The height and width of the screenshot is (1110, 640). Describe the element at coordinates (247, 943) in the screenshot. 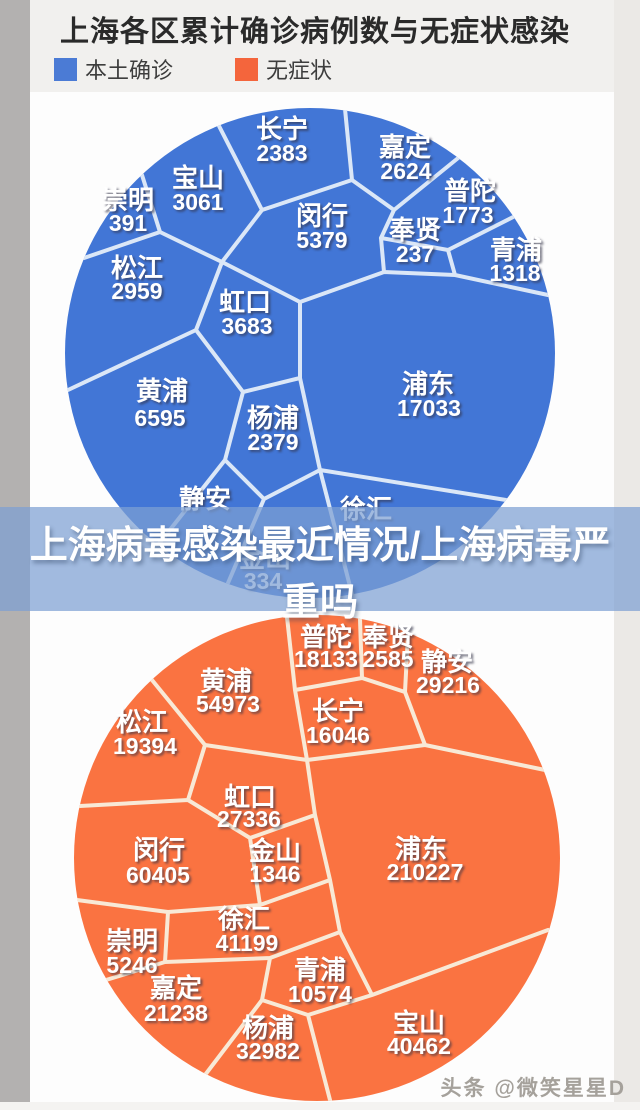

I see `district-value: 41199` at that location.